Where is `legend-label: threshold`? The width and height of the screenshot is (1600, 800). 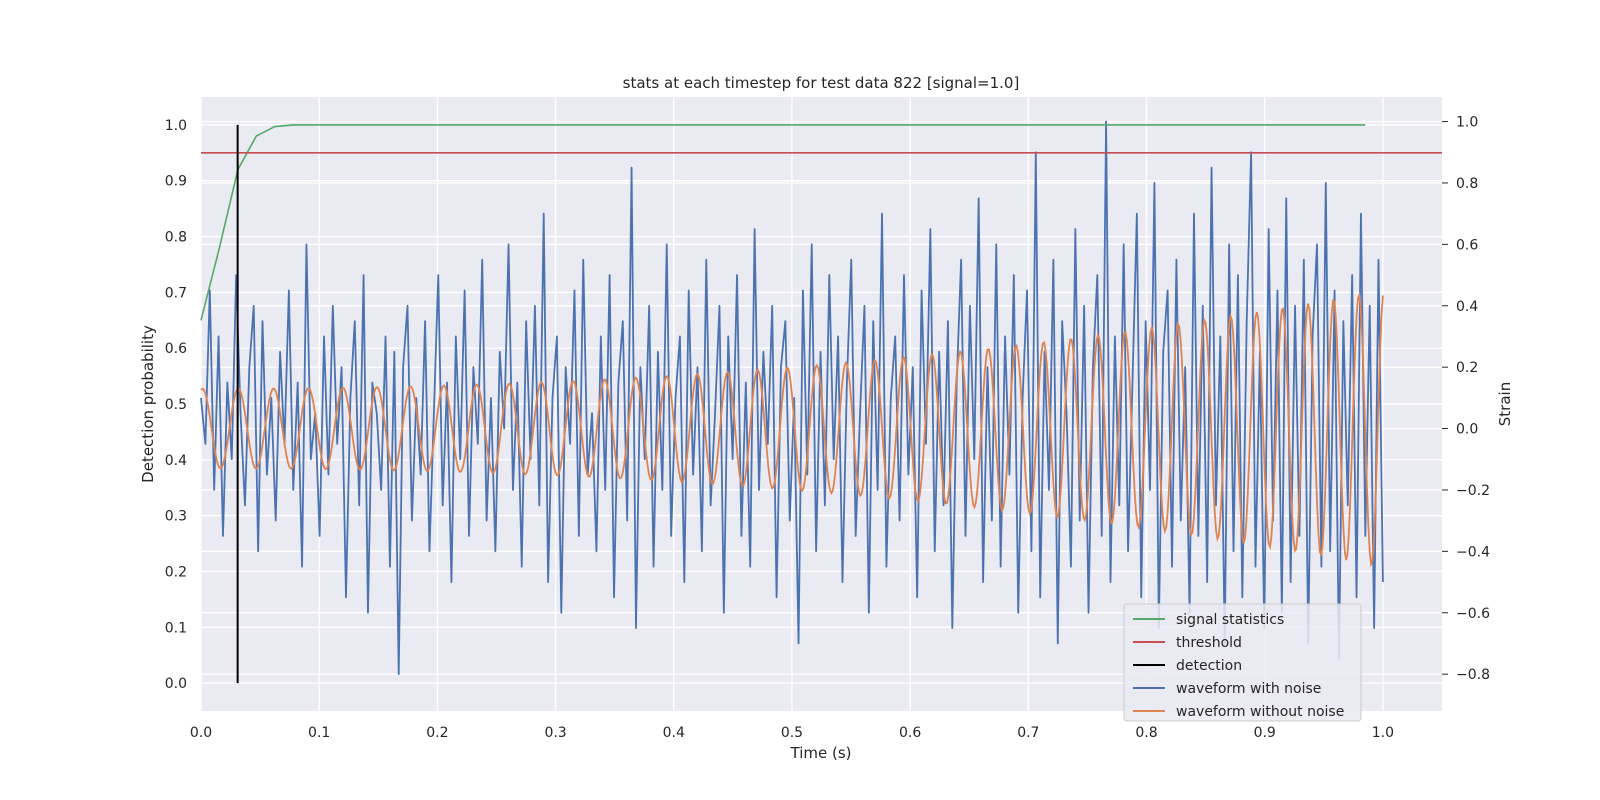
legend-label: threshold is located at coordinates (1209, 643).